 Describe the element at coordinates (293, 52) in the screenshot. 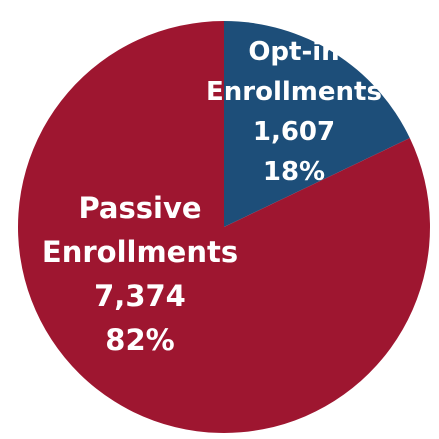

I see `slice-name-line: Opt-in` at that location.